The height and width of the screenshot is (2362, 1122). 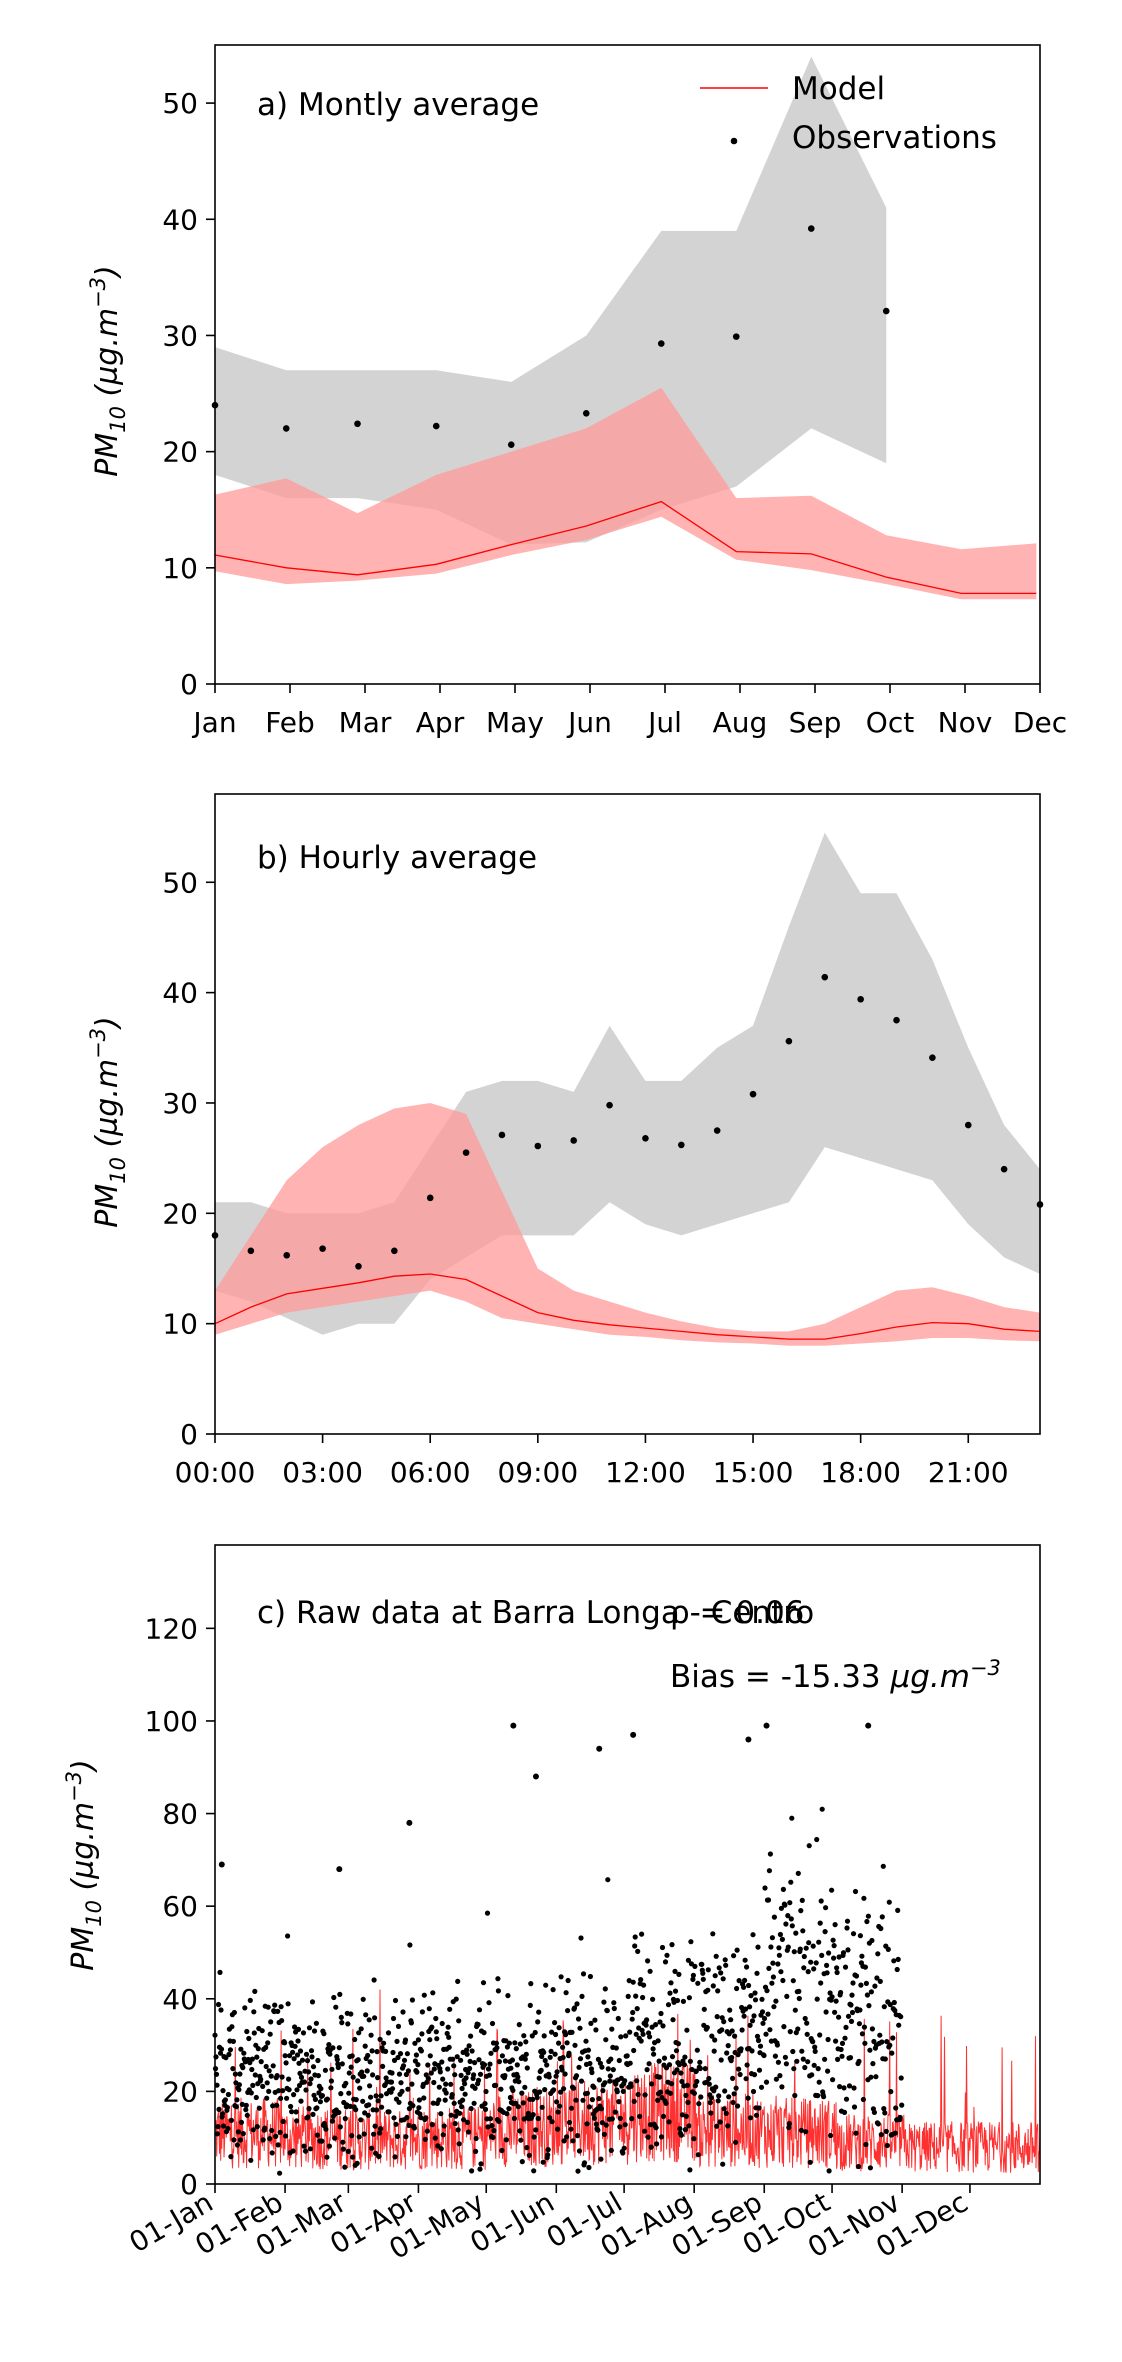 I want to click on panel-b-model-band, so click(x=627, y=1224).